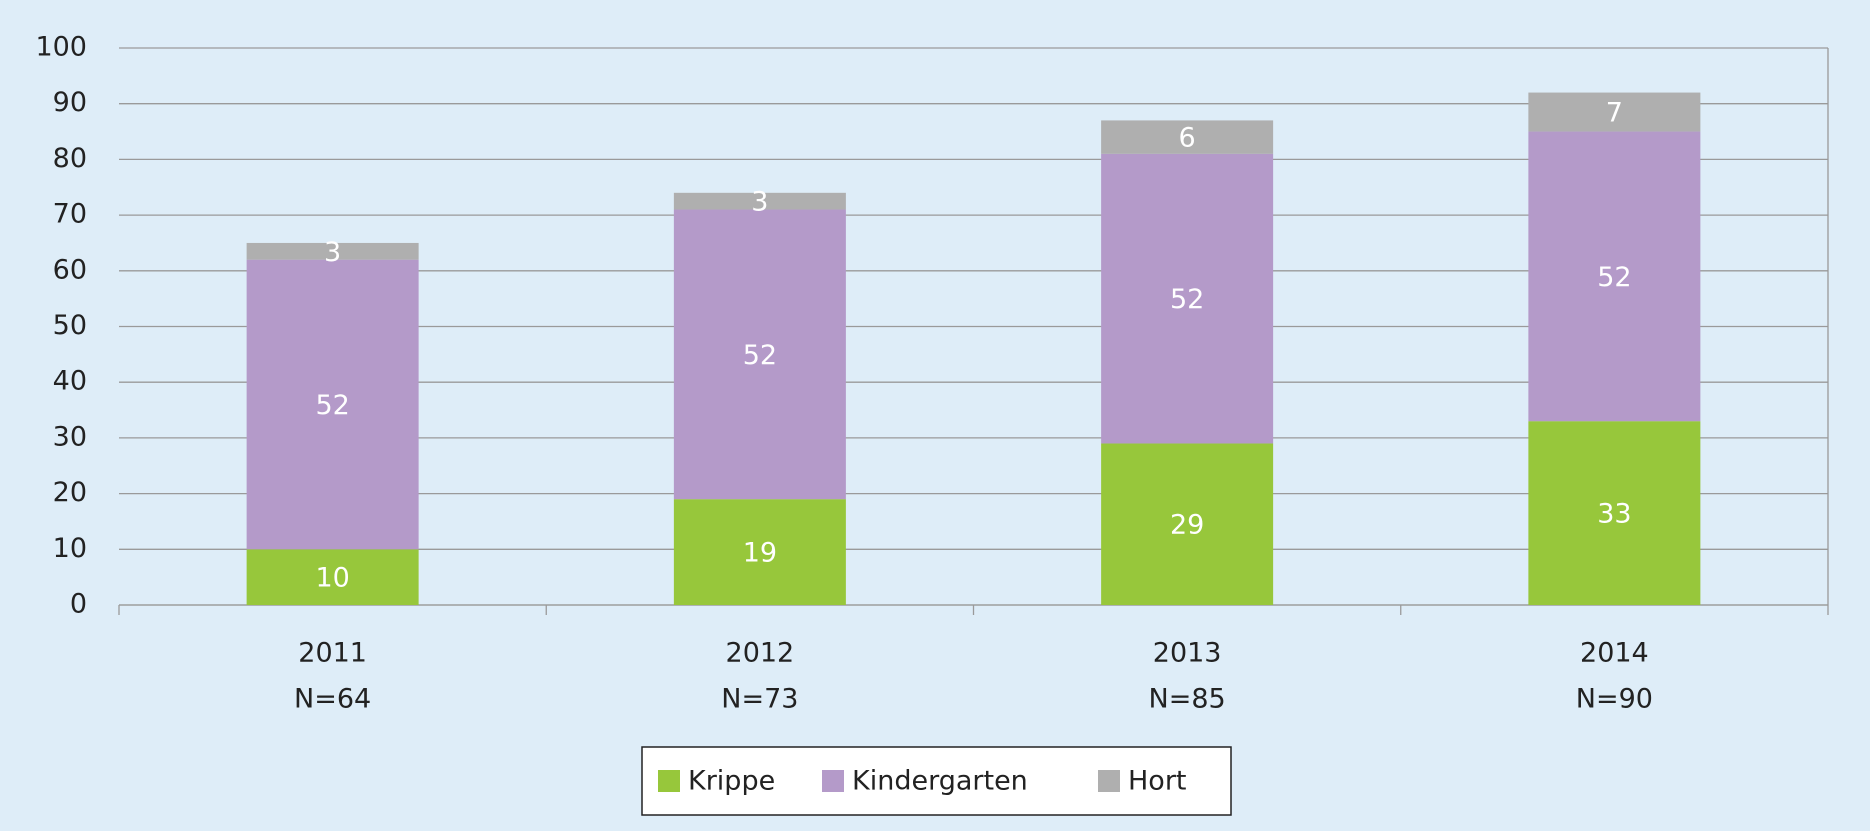 This screenshot has width=1870, height=831. I want to click on y-tick-label: 30, so click(70, 436).